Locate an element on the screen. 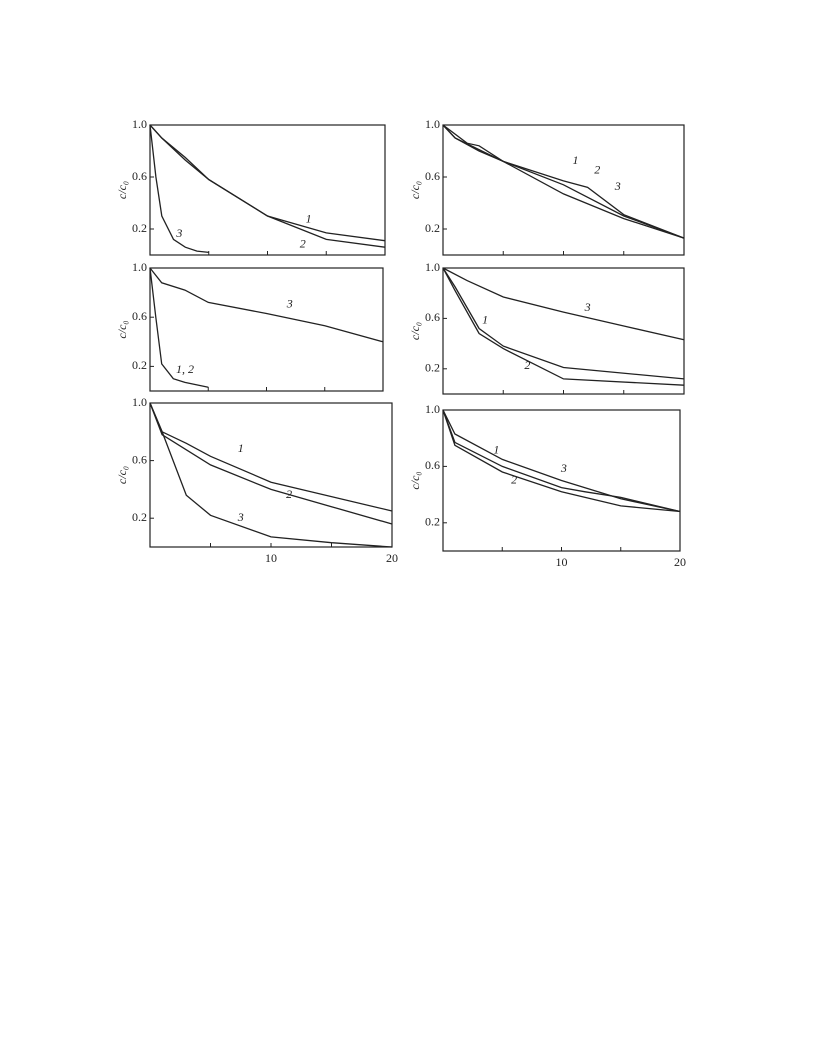 The height and width of the screenshot is (1056, 816). panel: 1.0 0.6 0.2 c/c₀ 1 23 is located at coordinates (546, 186).